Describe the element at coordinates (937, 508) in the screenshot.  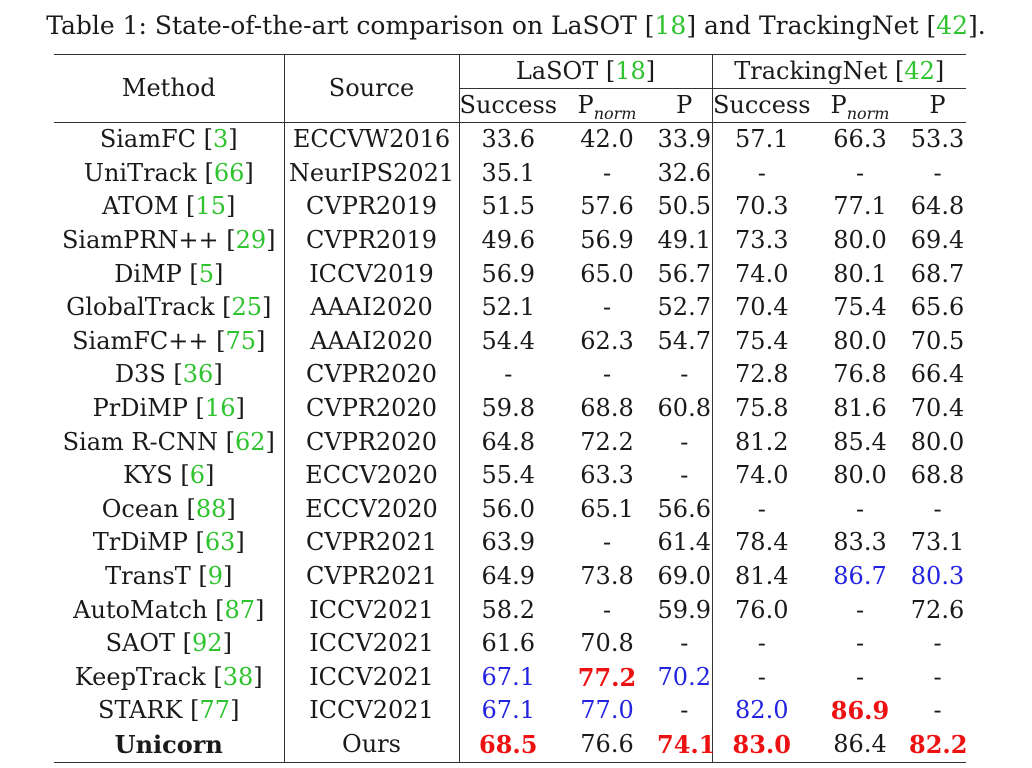
I see `trackingnet-p-cell: -` at that location.